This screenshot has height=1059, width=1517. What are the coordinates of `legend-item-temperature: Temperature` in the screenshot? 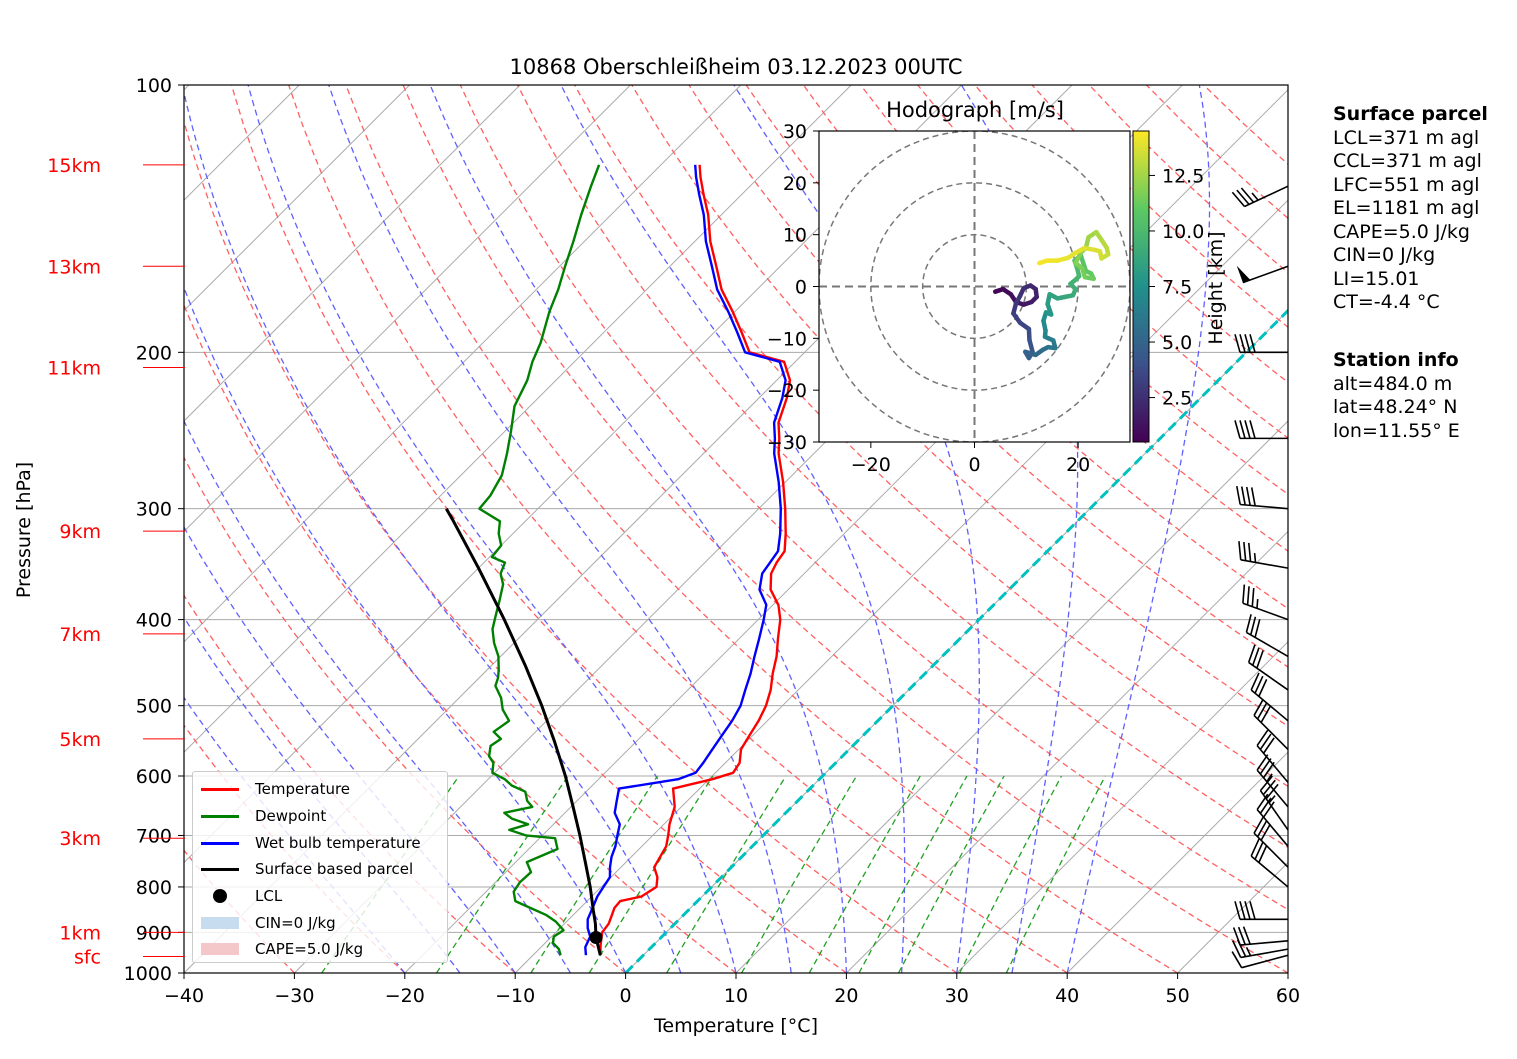 It's located at (275, 789).